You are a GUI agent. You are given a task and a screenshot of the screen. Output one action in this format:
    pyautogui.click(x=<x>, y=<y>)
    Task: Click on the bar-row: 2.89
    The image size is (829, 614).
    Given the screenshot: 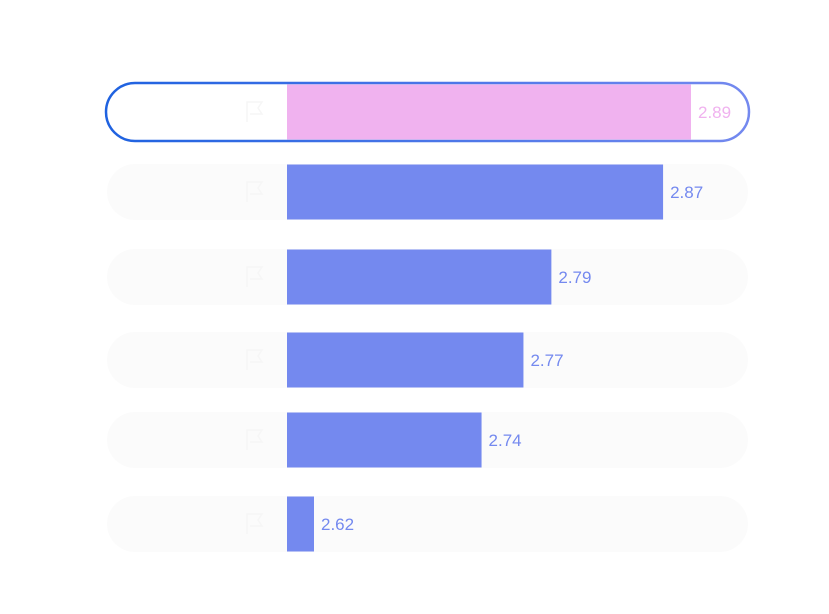 What is the action you would take?
    pyautogui.click(x=427, y=112)
    